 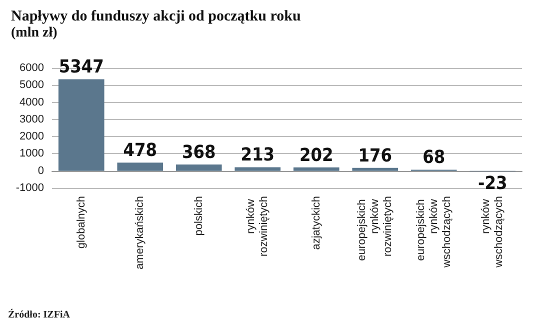 What do you see at coordinates (32, 85) in the screenshot?
I see `y-tick-label: 5000` at bounding box center [32, 85].